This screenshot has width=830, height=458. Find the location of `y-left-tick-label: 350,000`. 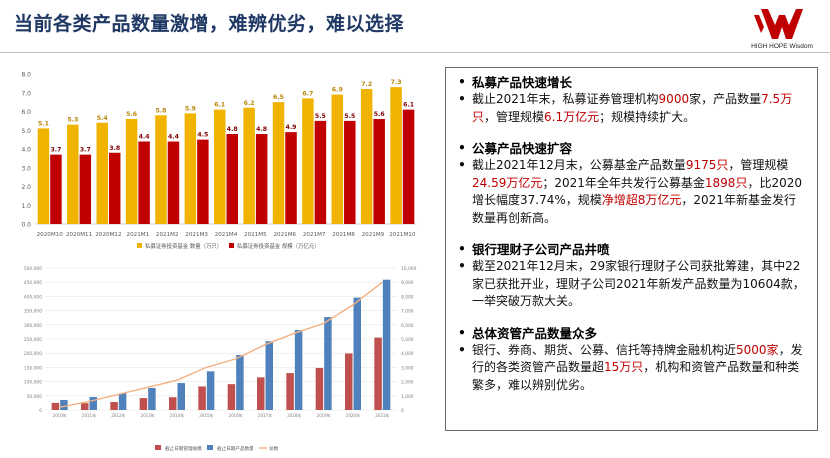

y-left-tick-label: 350,000 is located at coordinates (33, 312).